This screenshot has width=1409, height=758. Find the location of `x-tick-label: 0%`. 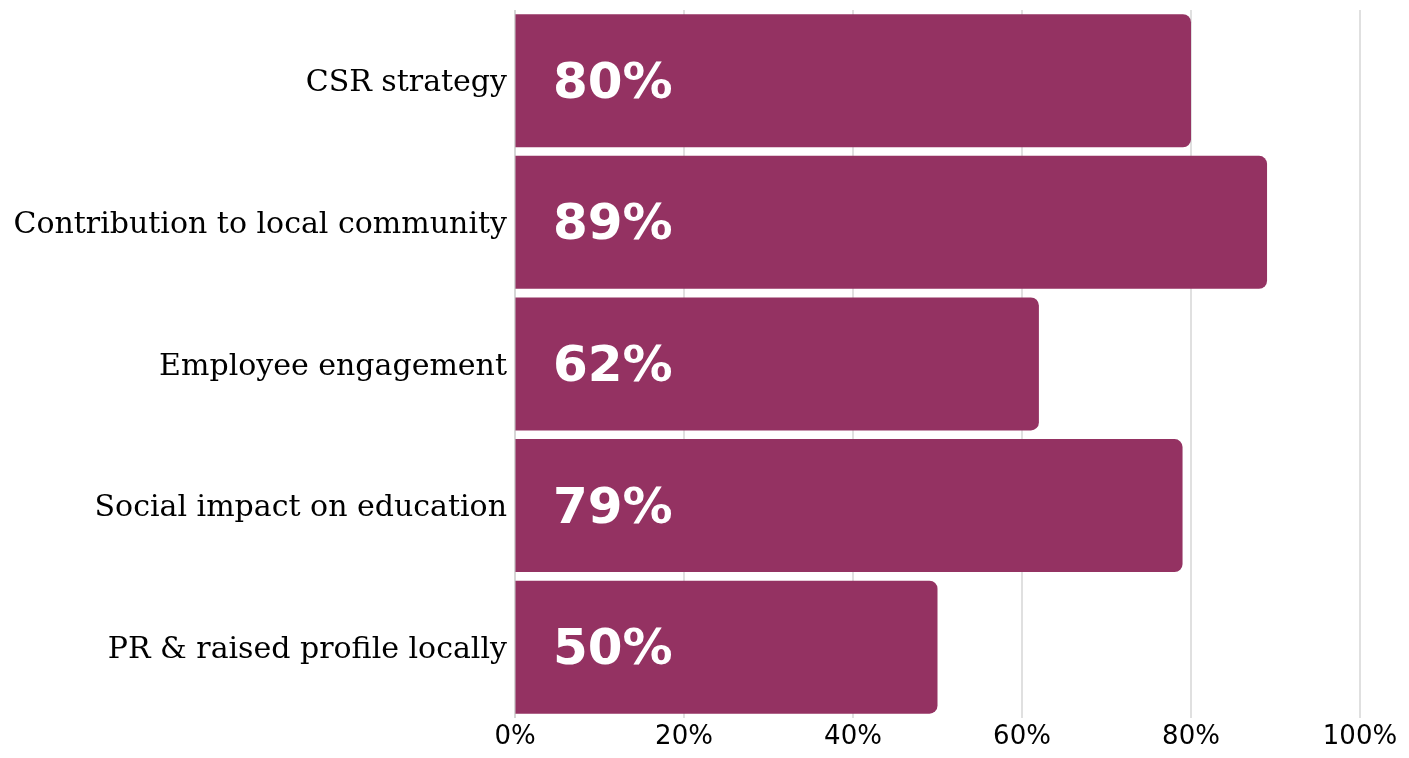

x-tick-label: 0% is located at coordinates (515, 735).